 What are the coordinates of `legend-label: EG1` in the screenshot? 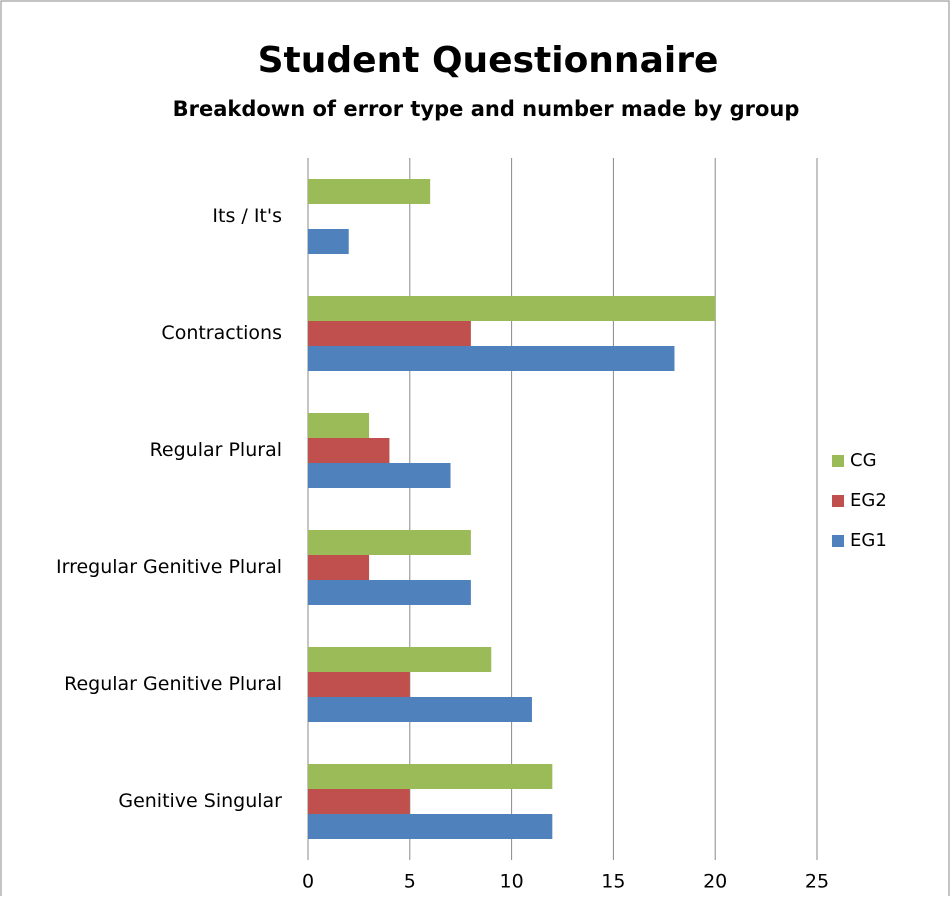 It's located at (868, 540).